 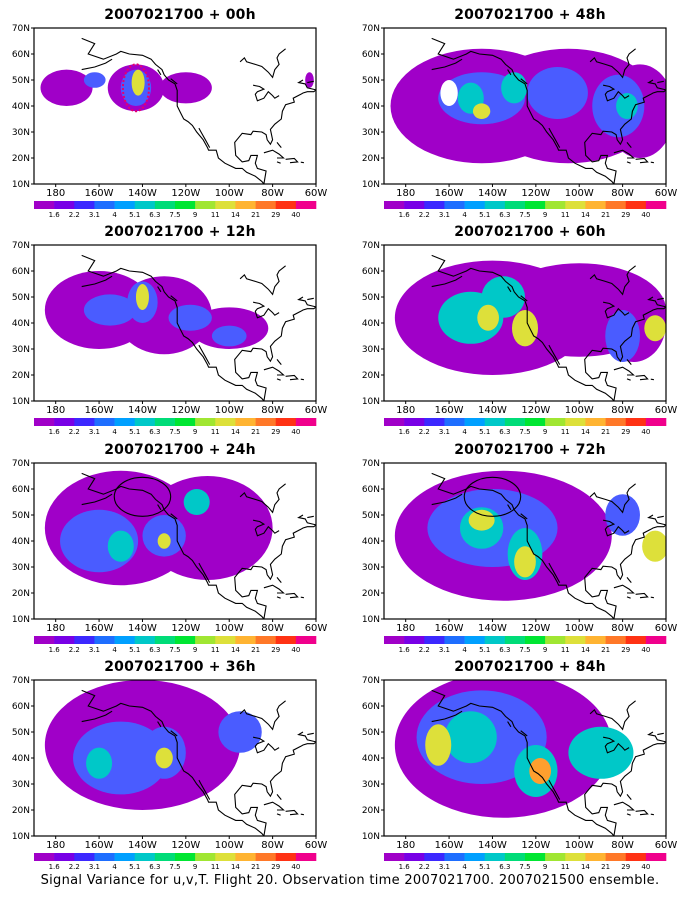 What do you see at coordinates (195, 867) in the screenshot?
I see `legend-label: 9` at bounding box center [195, 867].